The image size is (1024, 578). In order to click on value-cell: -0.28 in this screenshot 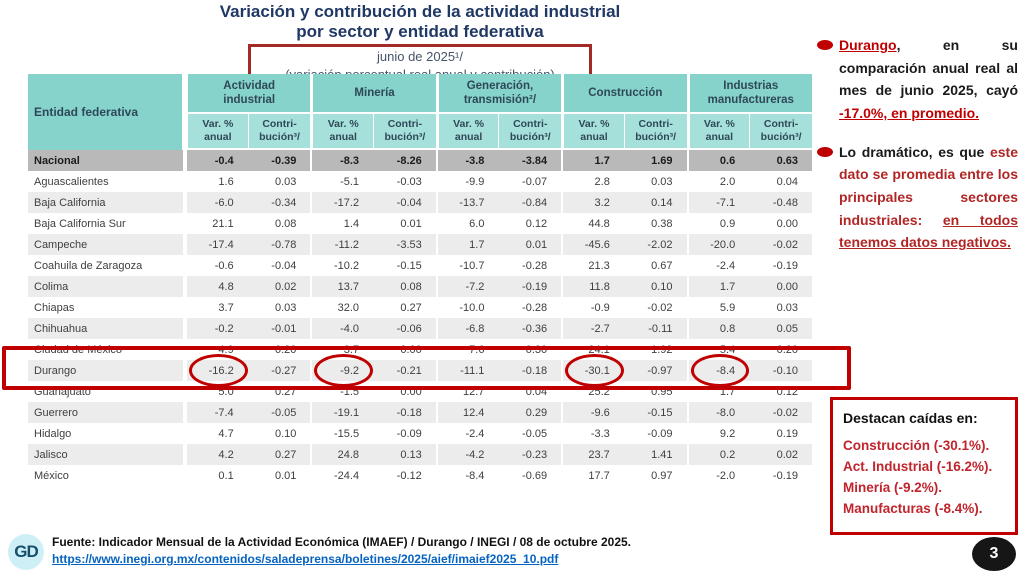, I will do `click(535, 265)`.